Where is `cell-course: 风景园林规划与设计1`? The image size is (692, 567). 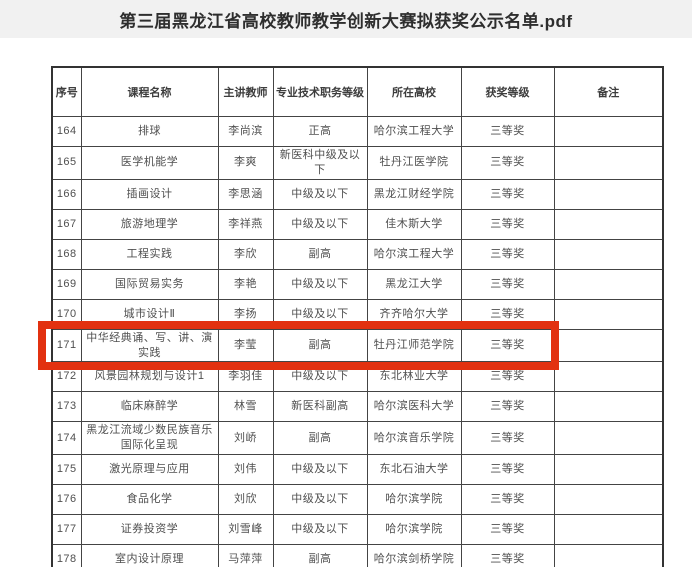 cell-course: 风景园林规划与设计1 is located at coordinates (149, 377).